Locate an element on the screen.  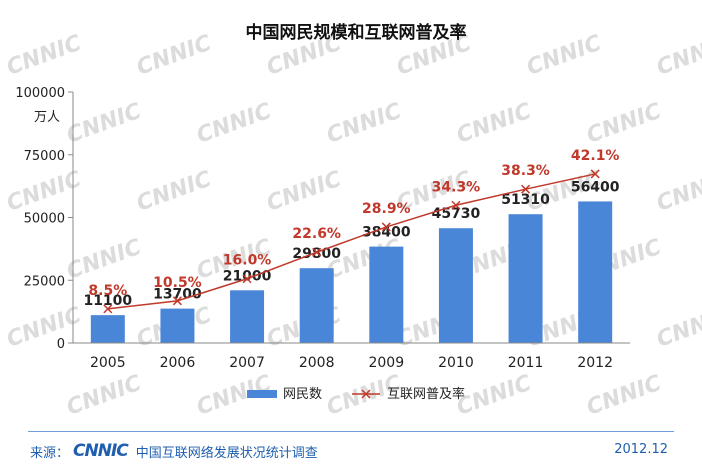
footer: 来源： CNNIC 中国互联网络发展状况统计调查 2012.12 is located at coordinates (351, 449).